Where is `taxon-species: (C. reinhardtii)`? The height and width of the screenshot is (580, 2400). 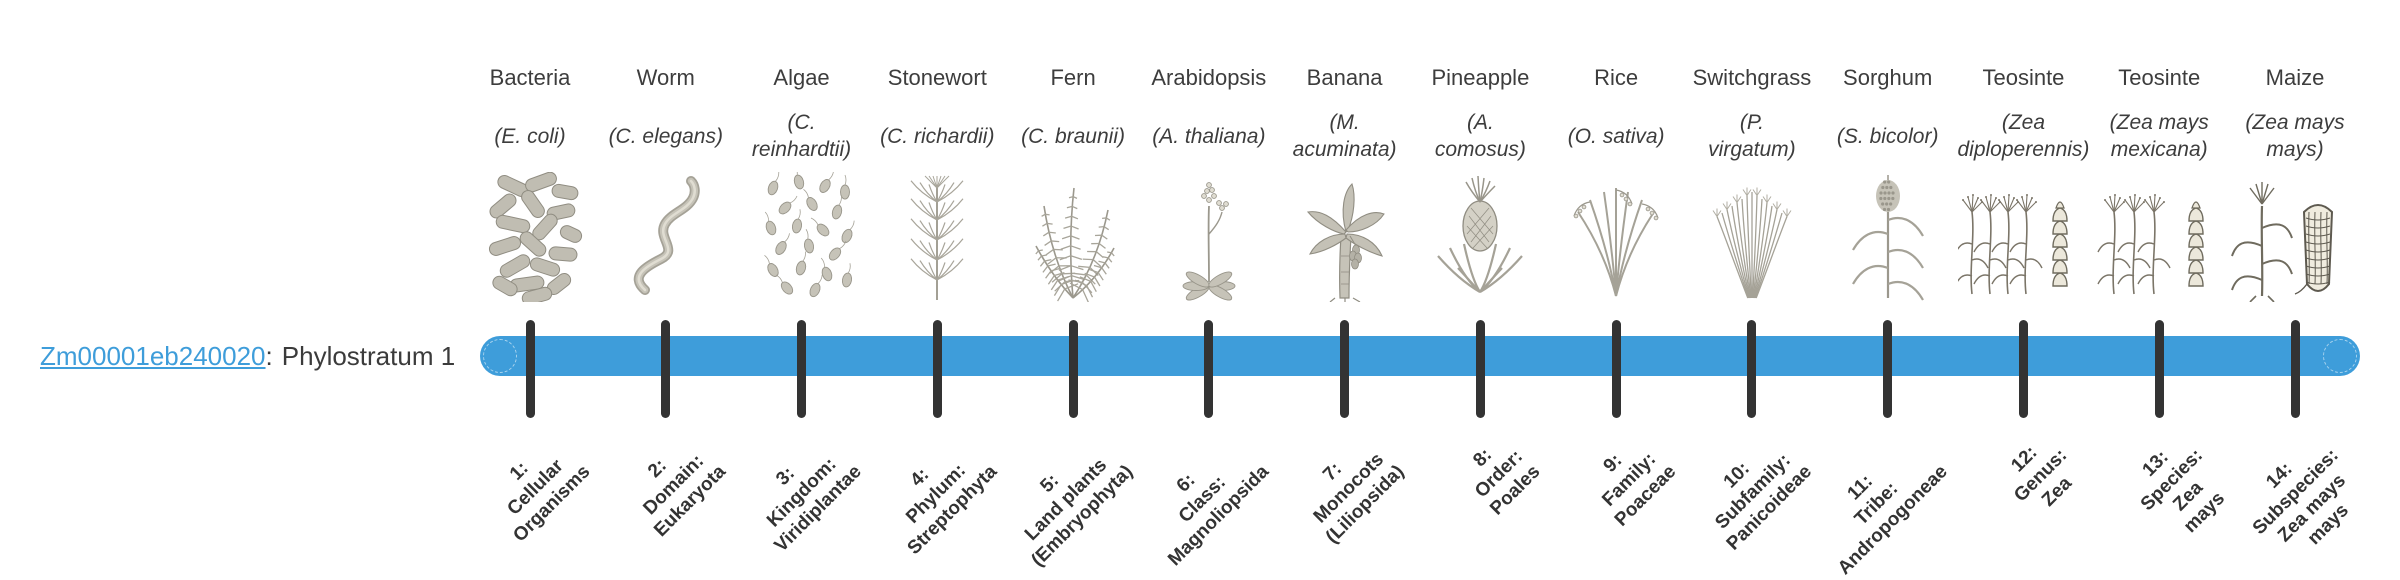 taxon-species: (C. reinhardtii) is located at coordinates (801, 136).